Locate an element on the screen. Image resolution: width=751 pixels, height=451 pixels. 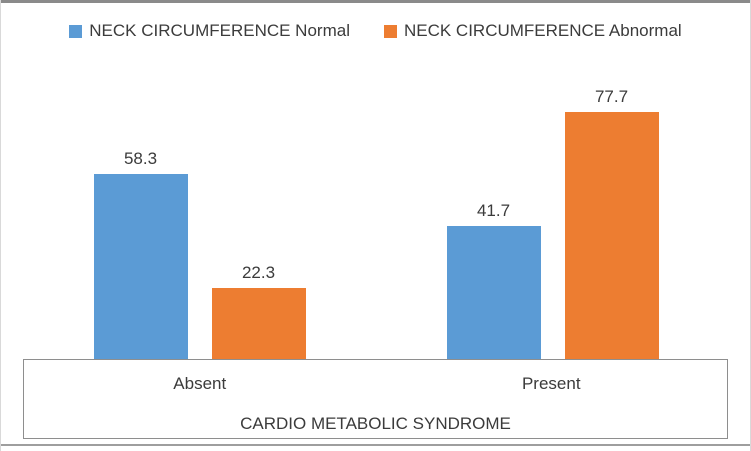
legend-label-abnormal: NECK CIRCUMFERENCE Abnormal is located at coordinates (542, 30).